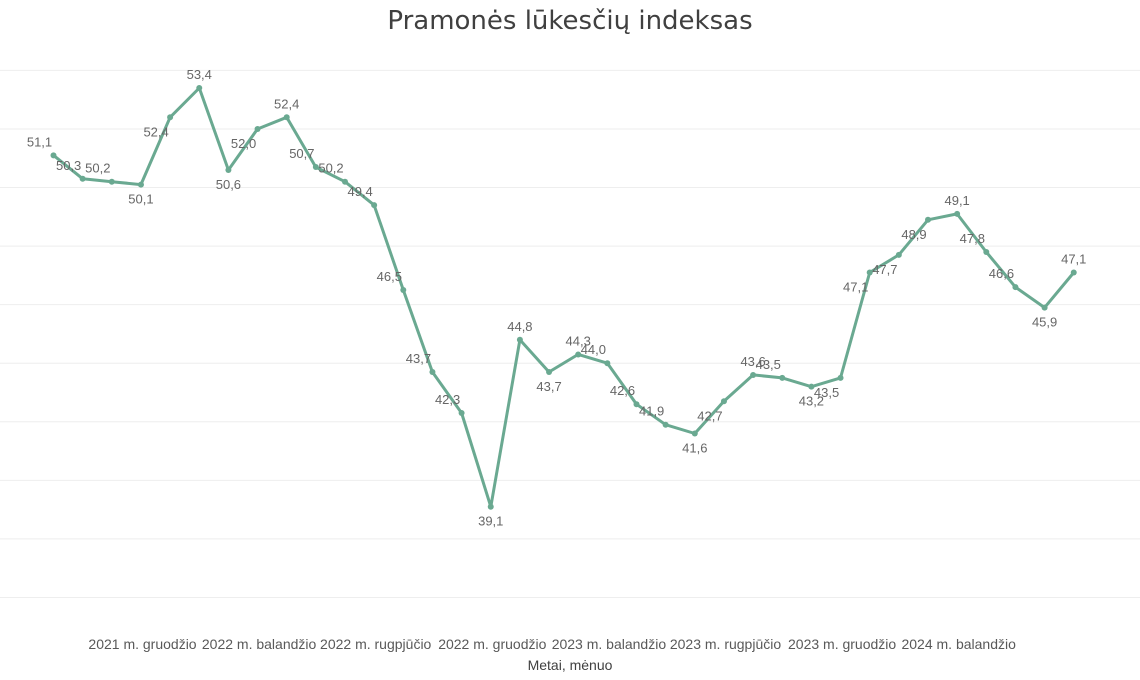 Image resolution: width=1140 pixels, height=680 pixels. I want to click on data-label: 47,7, so click(884, 269).